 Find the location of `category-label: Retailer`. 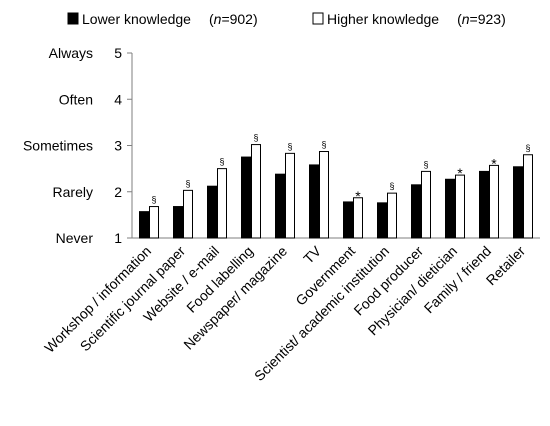

category-label: Retailer is located at coordinates (506, 266).